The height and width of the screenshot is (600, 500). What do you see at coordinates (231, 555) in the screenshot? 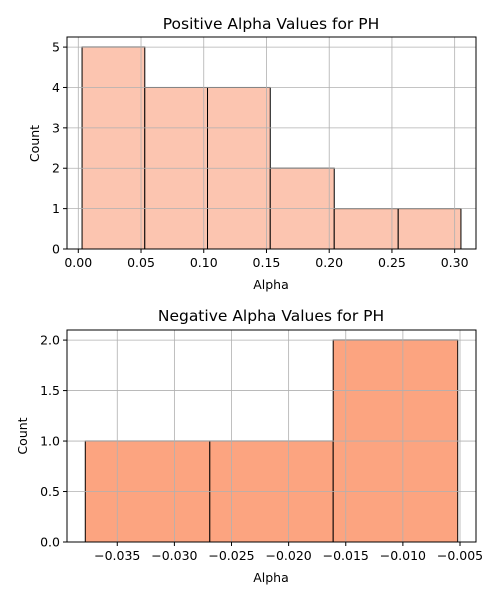
I see `x-tick-label: −0.025` at bounding box center [231, 555].